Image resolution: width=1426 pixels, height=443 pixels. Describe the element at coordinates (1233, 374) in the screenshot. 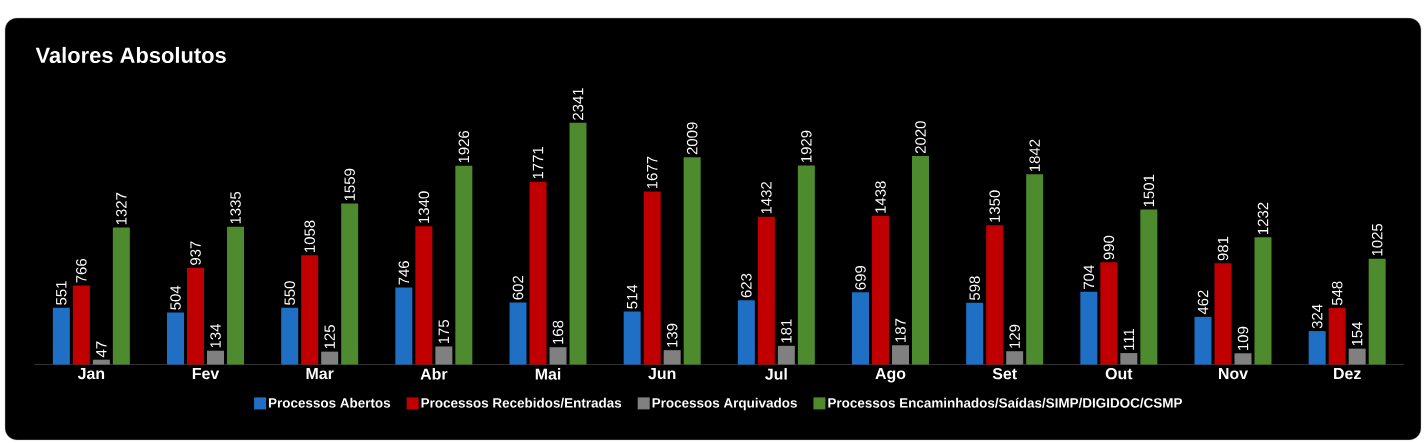

I see `x-tick-label: Nov` at that location.